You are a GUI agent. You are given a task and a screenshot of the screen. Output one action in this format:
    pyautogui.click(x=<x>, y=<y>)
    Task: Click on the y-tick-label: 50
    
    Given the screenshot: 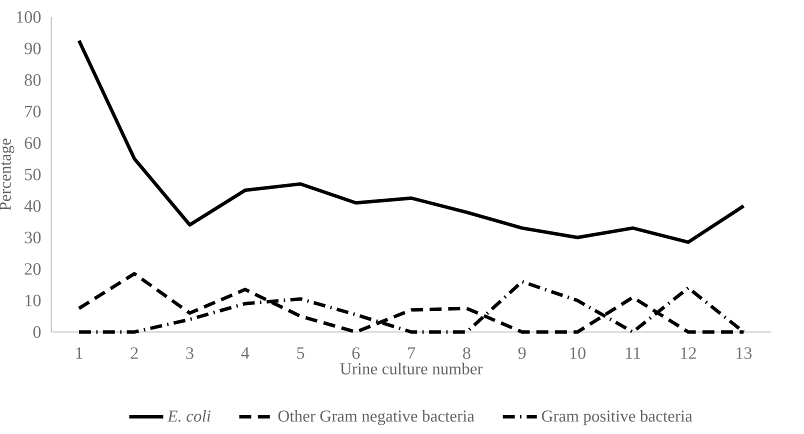 What is the action you would take?
    pyautogui.click(x=33, y=174)
    